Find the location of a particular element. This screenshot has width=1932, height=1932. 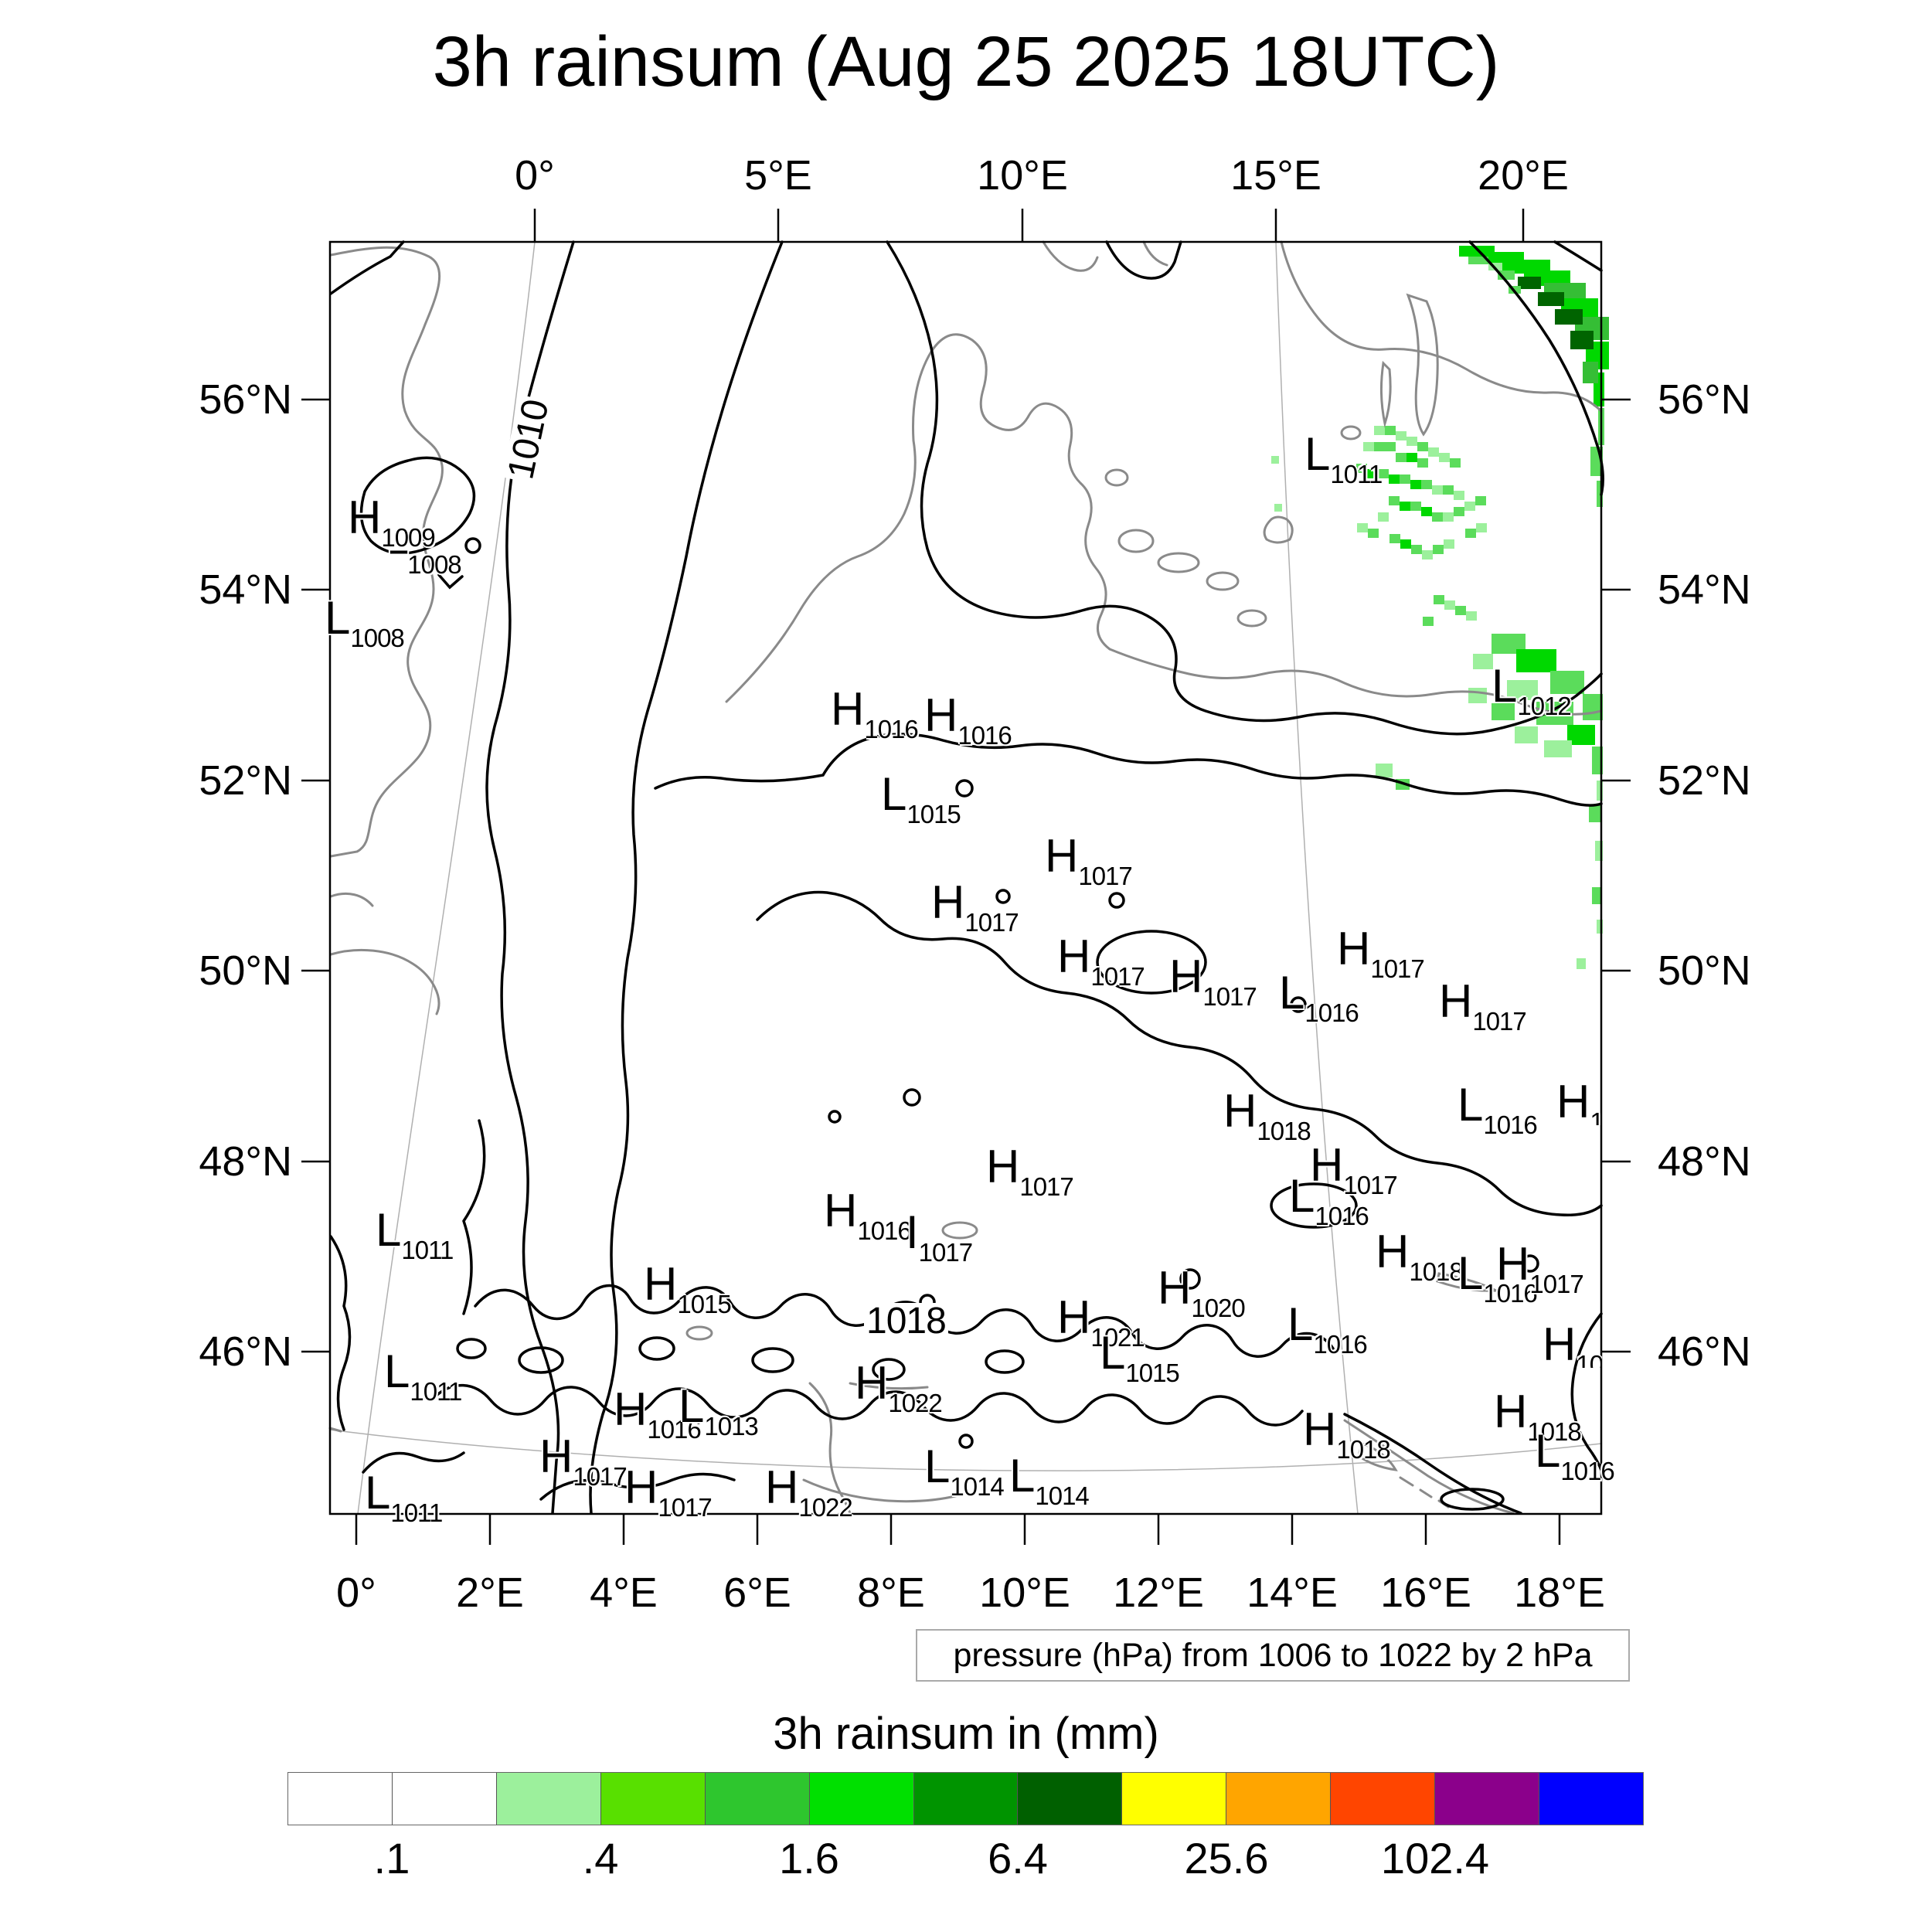

page-title: 3h rainsum (Aug 25 2025 18UTC) is located at coordinates (966, 62).